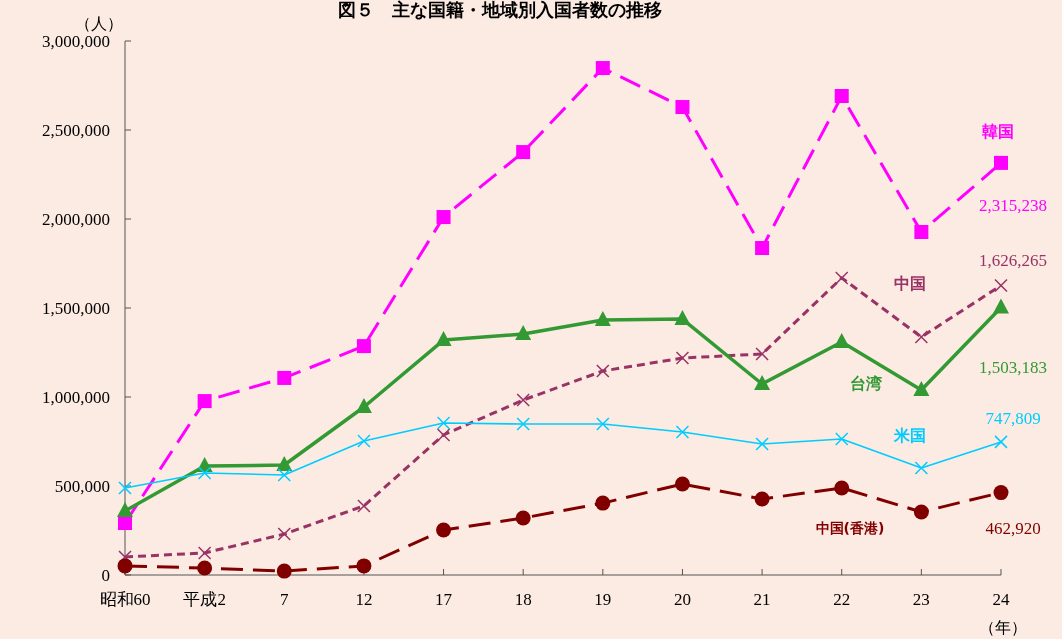 This screenshot has height=639, width=1062. Describe the element at coordinates (76, 397) in the screenshot. I see `y-tick-label: 1,000,000` at that location.